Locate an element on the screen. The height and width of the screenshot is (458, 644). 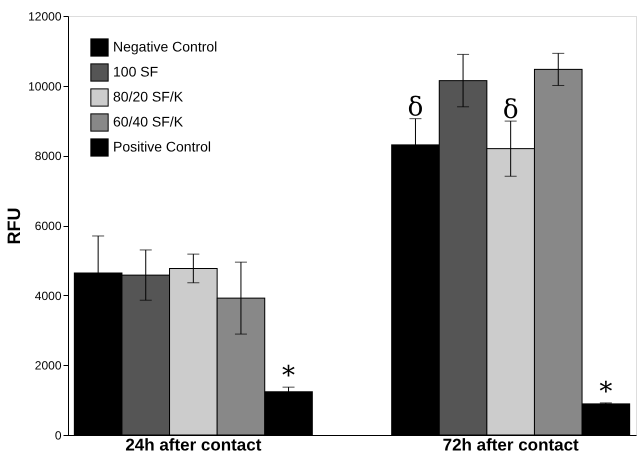
legend-label: 60/40 SF/K is located at coordinates (148, 122).